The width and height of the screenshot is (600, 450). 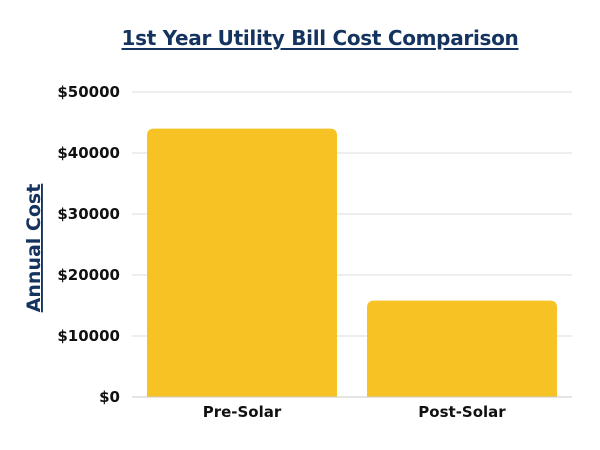 I want to click on y-tick-label: $50000, so click(x=88, y=92).